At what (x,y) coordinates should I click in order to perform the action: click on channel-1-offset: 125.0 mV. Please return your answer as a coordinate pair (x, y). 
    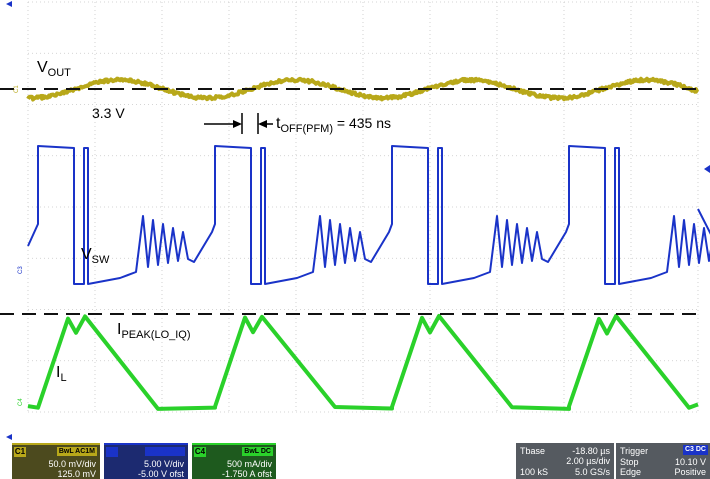
    Looking at the image, I should click on (76, 474).